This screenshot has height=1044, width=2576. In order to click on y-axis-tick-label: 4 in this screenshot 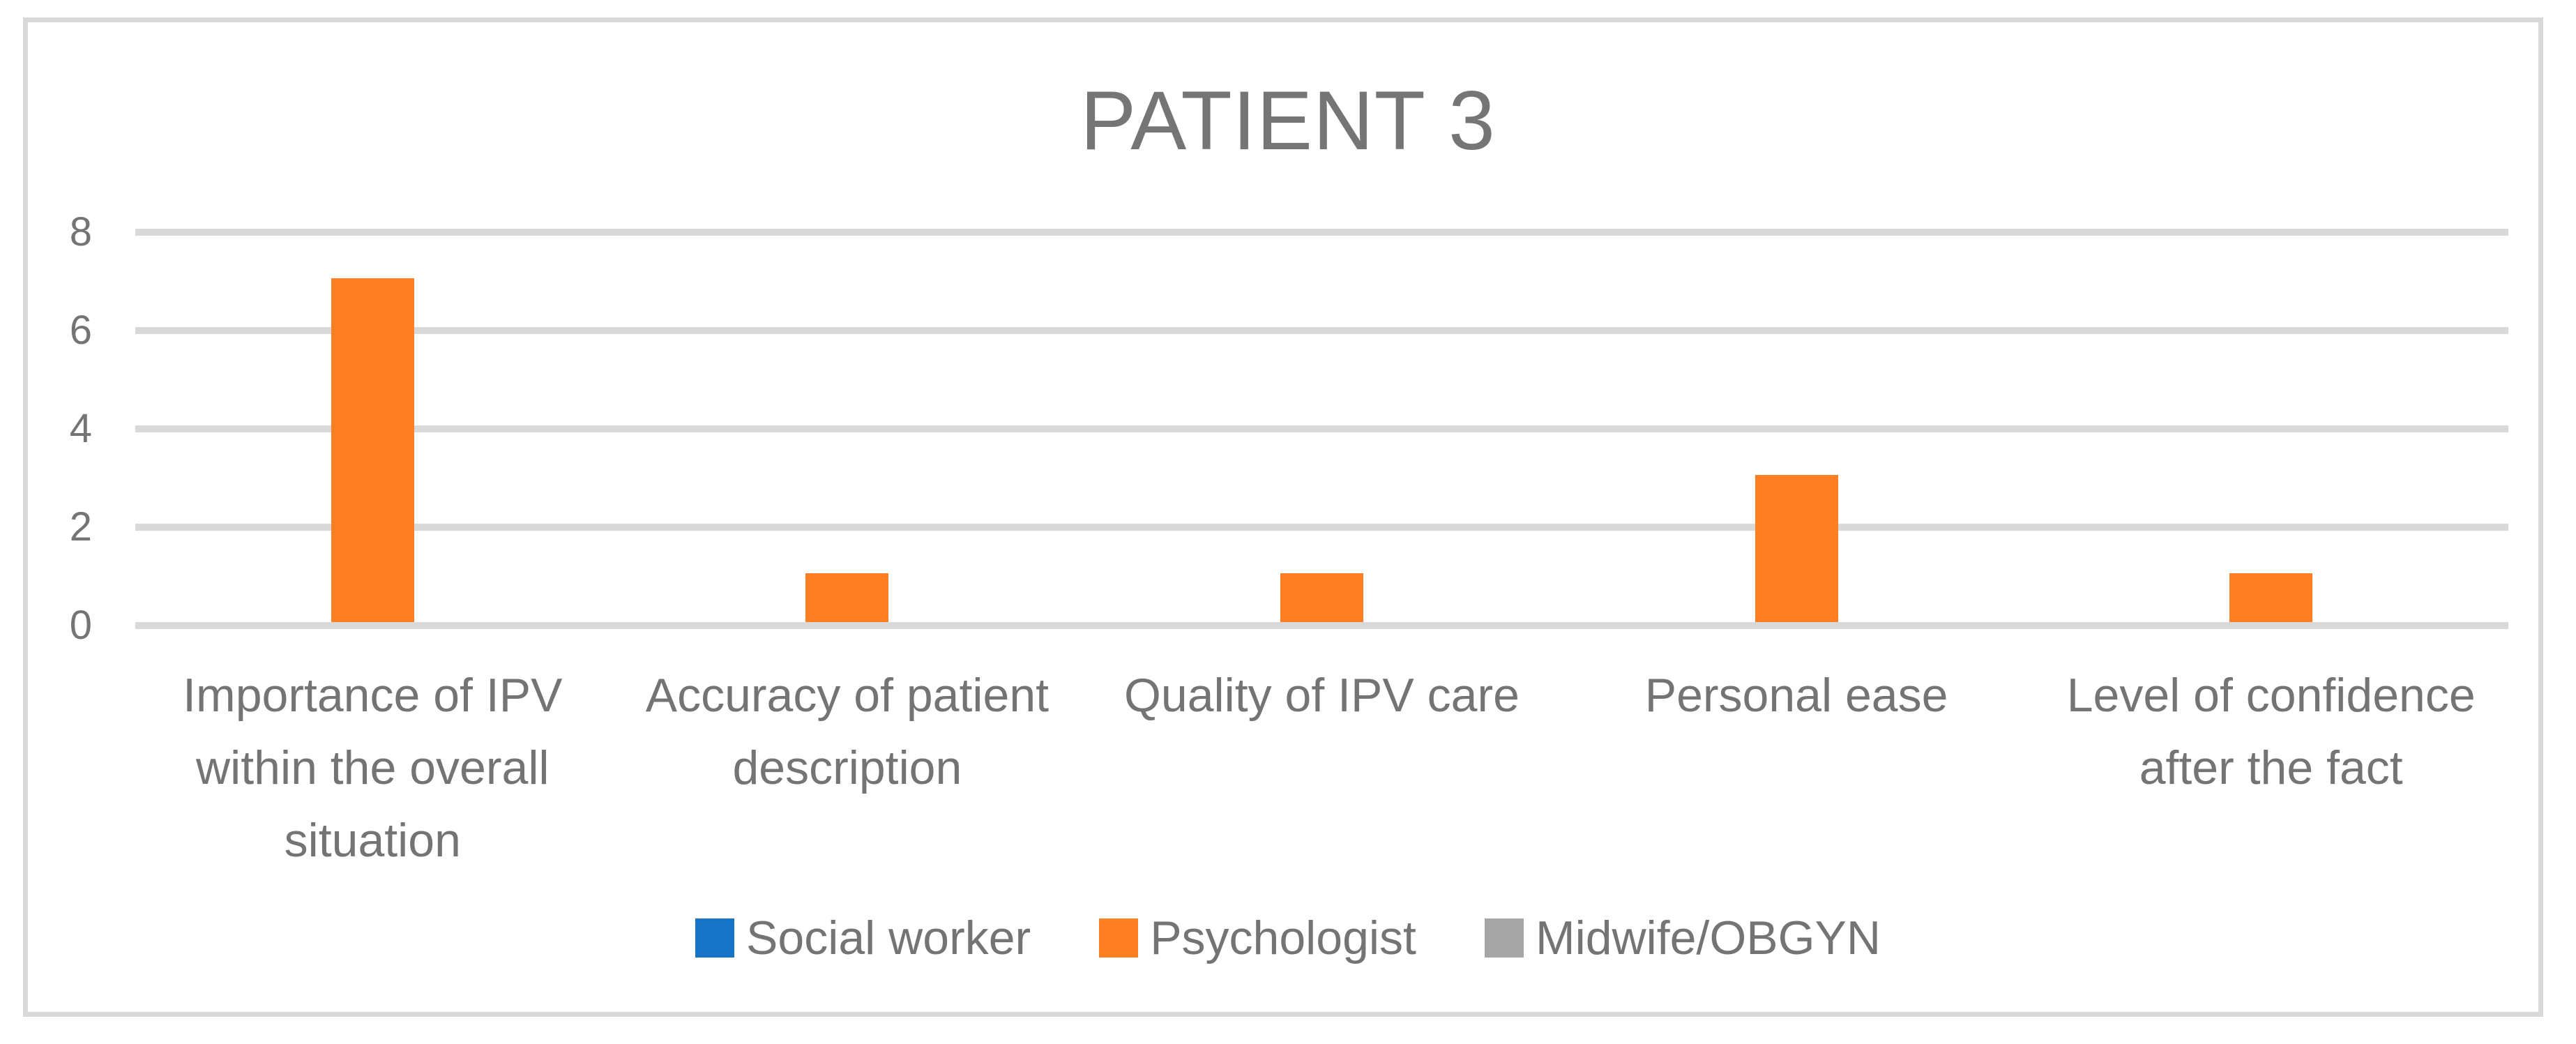, I will do `click(80, 428)`.